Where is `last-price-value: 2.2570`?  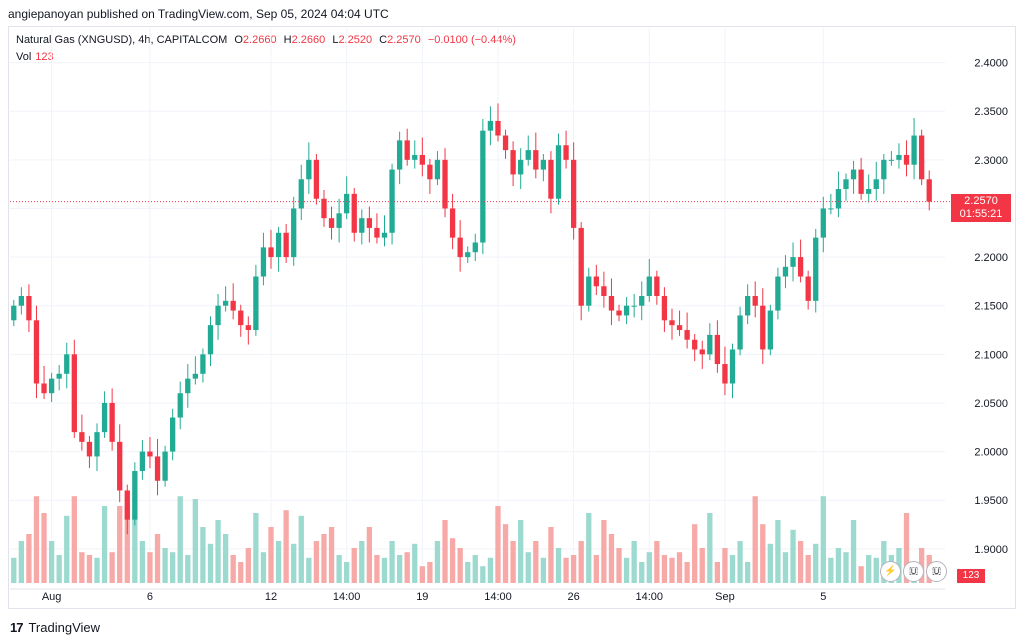
last-price-value: 2.2570 is located at coordinates (981, 201).